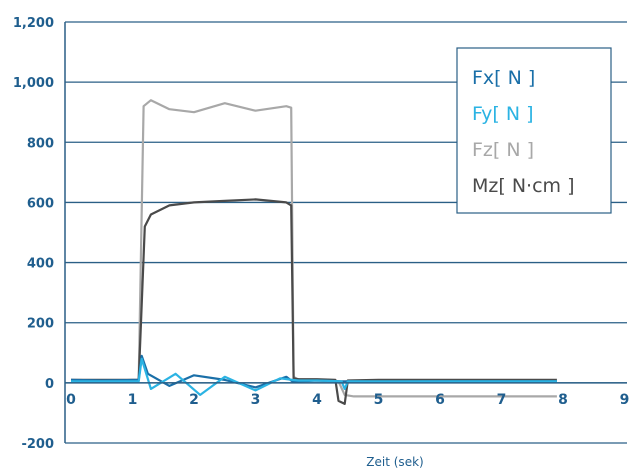 This screenshot has height=470, width=643. Describe the element at coordinates (502, 400) in the screenshot. I see `x-tick-label: 7` at that location.